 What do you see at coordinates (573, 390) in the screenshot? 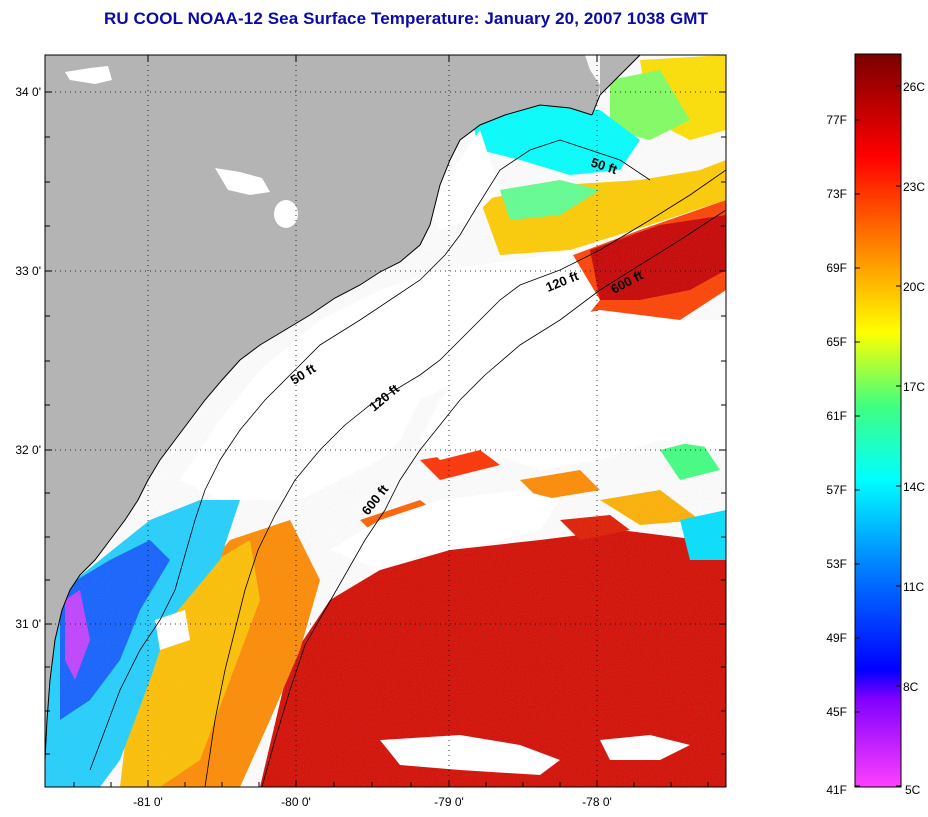
I see `cloud-east-central` at bounding box center [573, 390].